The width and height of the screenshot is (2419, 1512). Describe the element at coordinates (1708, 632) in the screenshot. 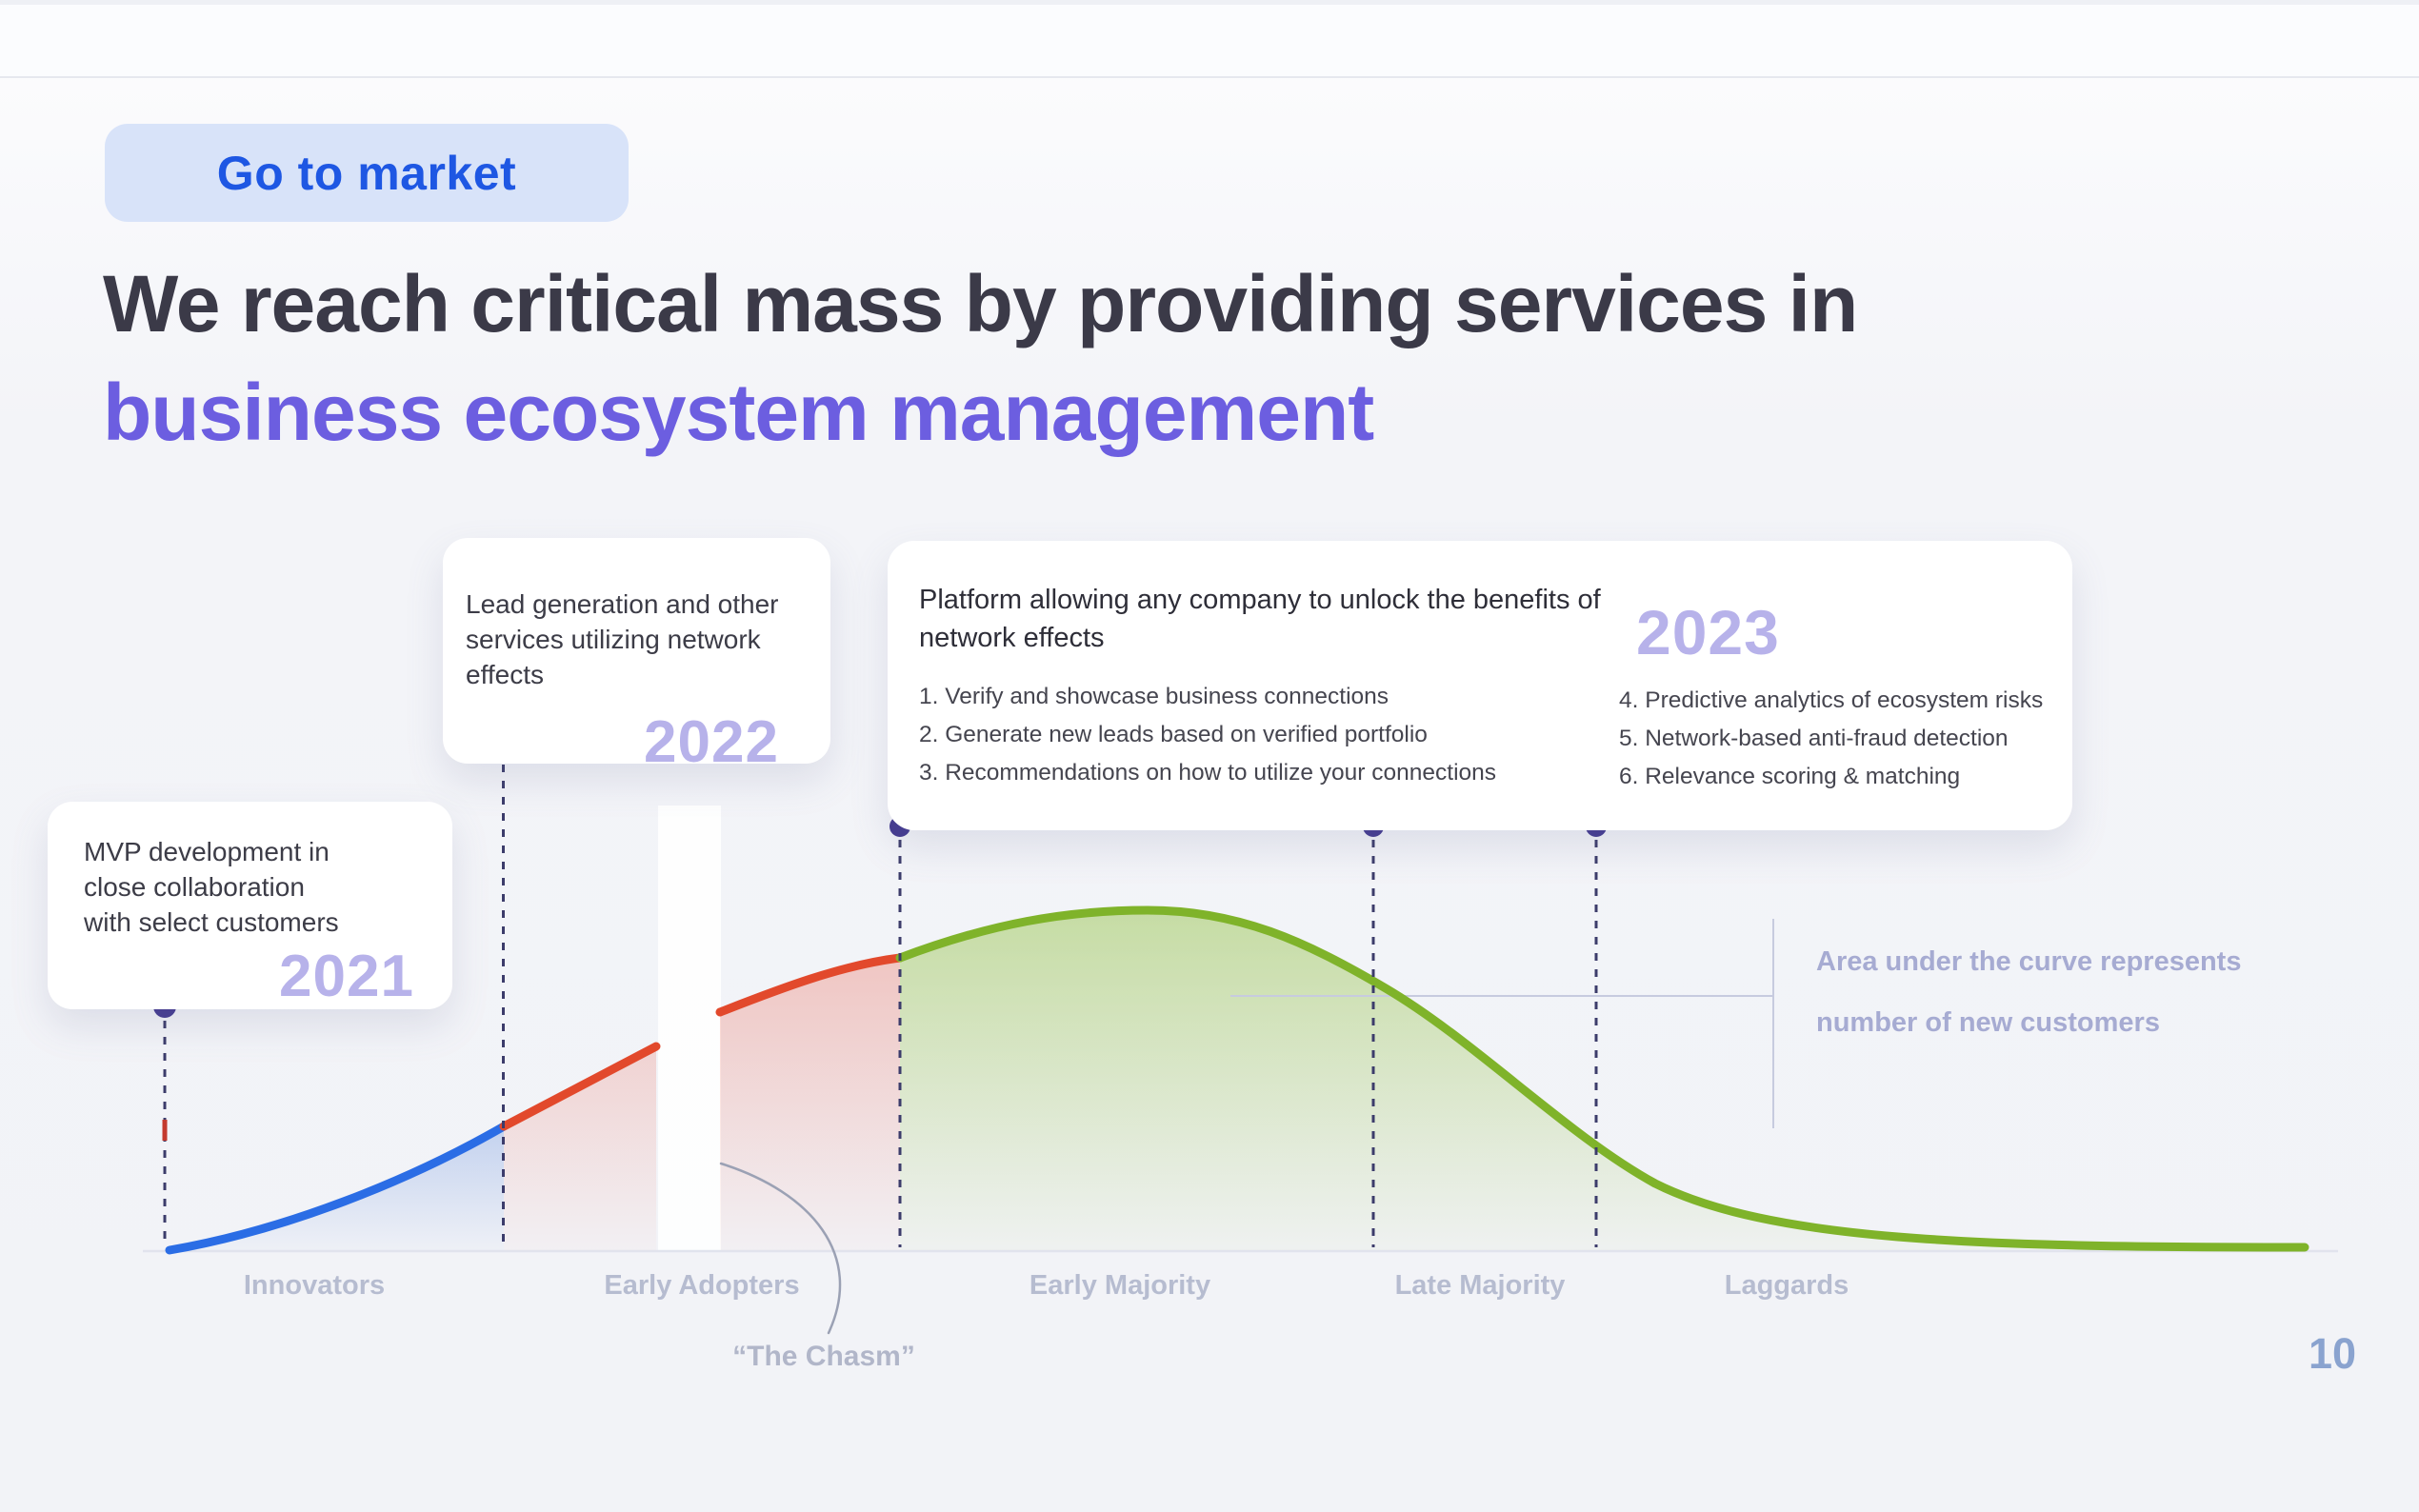

I see `milestone-year-2023: 2023` at that location.